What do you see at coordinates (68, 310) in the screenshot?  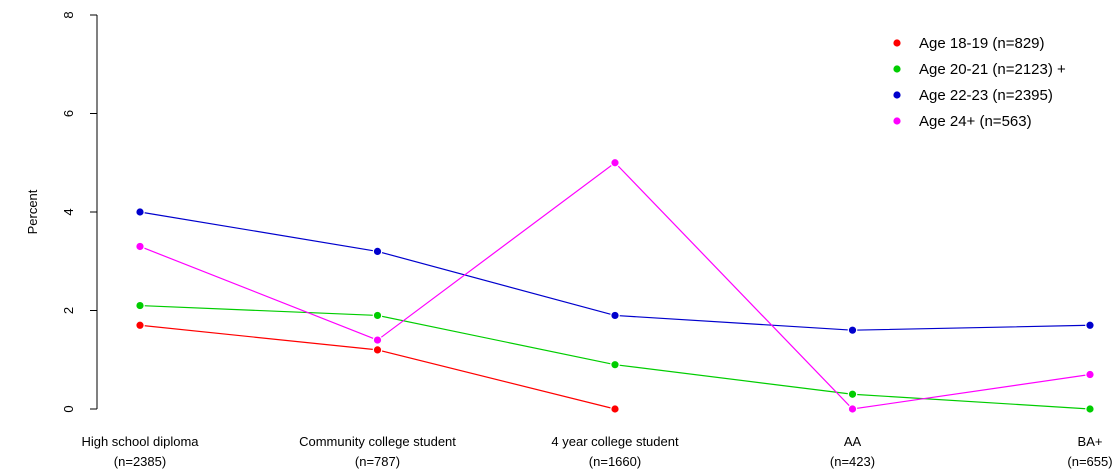 I see `y-tick-label: 2` at bounding box center [68, 310].